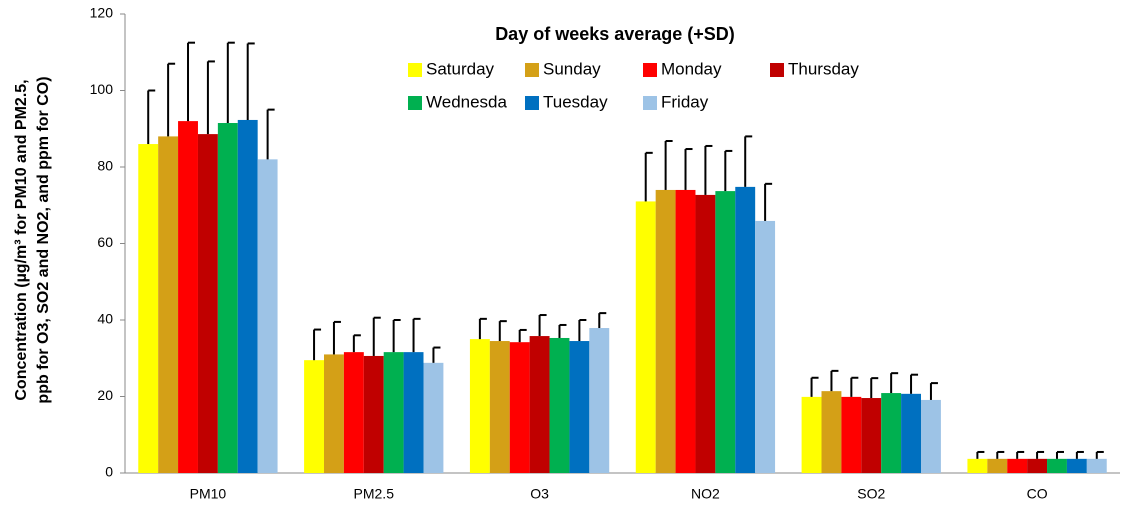  Describe the element at coordinates (208, 494) in the screenshot. I see `x-tick-label: PM10` at that location.